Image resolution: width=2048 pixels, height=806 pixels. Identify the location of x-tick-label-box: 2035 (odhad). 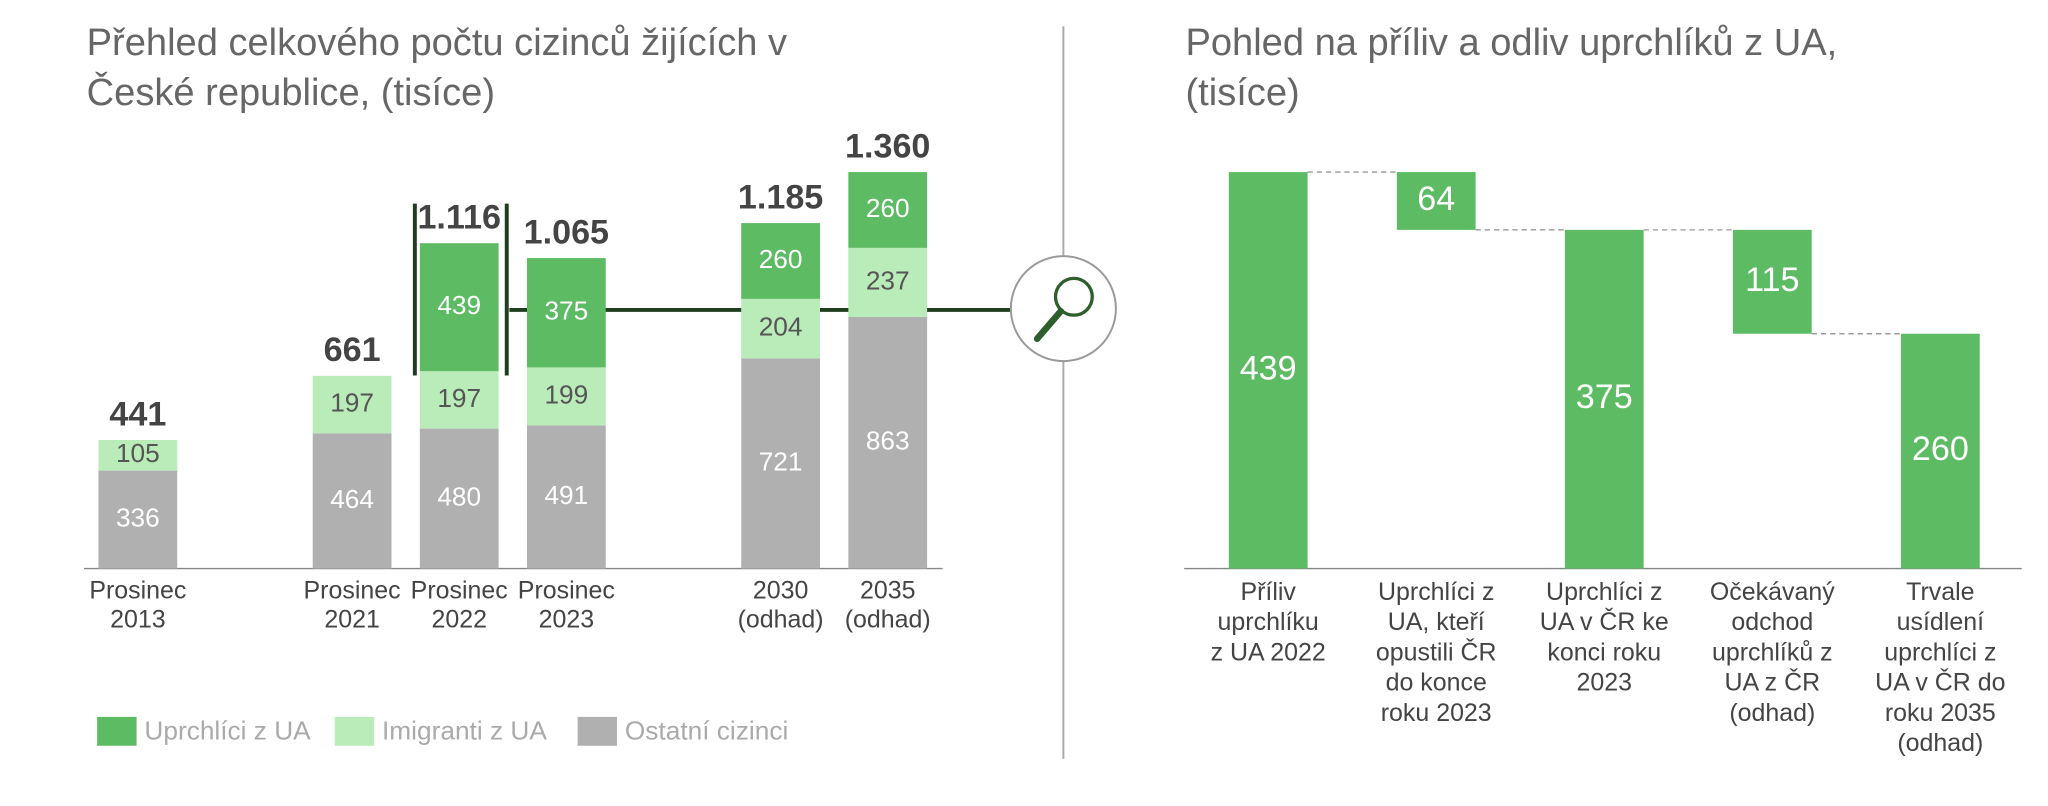
(887, 606).